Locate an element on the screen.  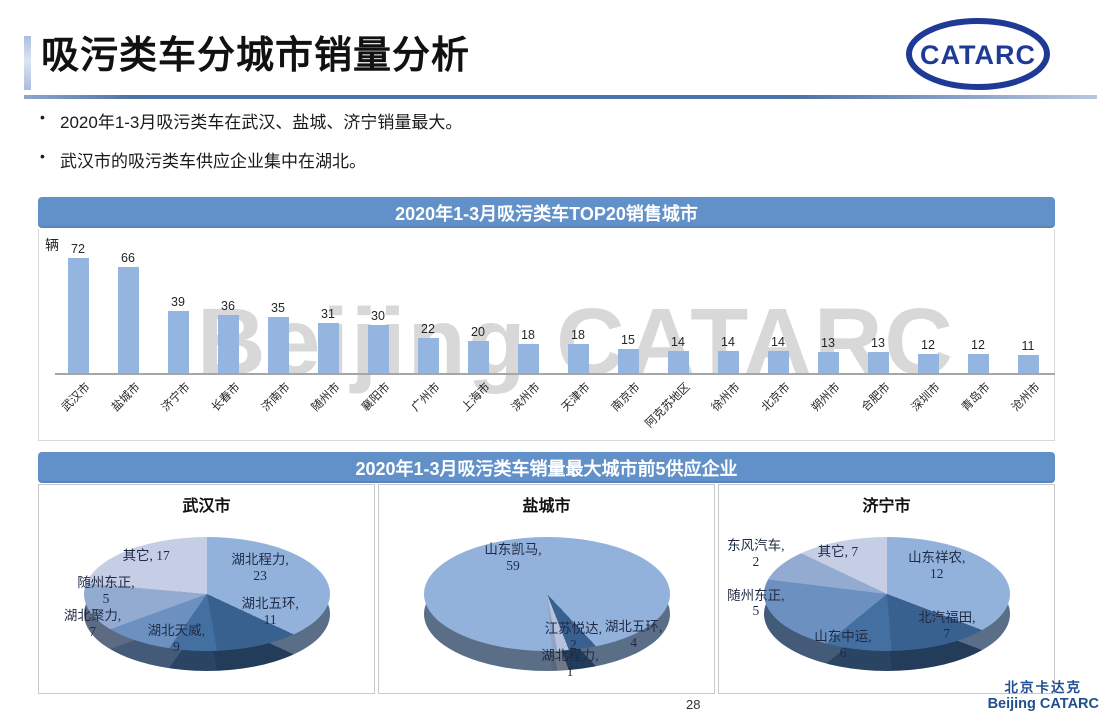
bullet-item: • 武汉市的吸污类车供应企业集中在湖北。 is located at coordinates (250, 159).